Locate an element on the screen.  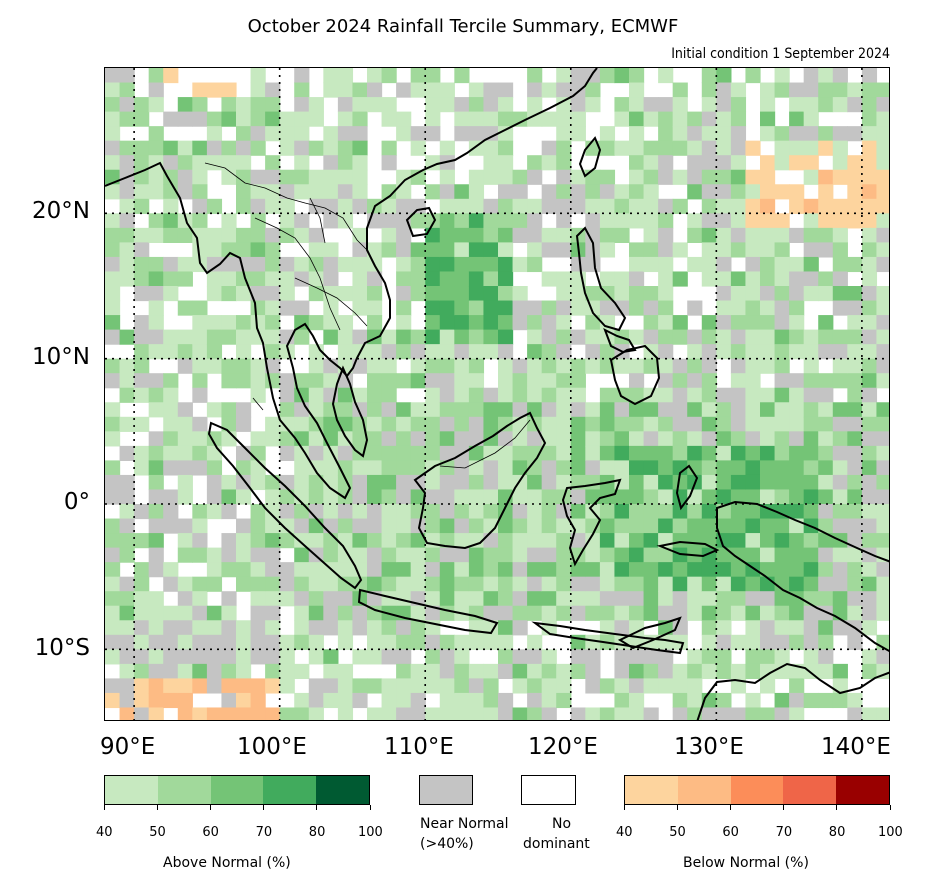
lon-label-140e: 140°E is located at coordinates (856, 747).